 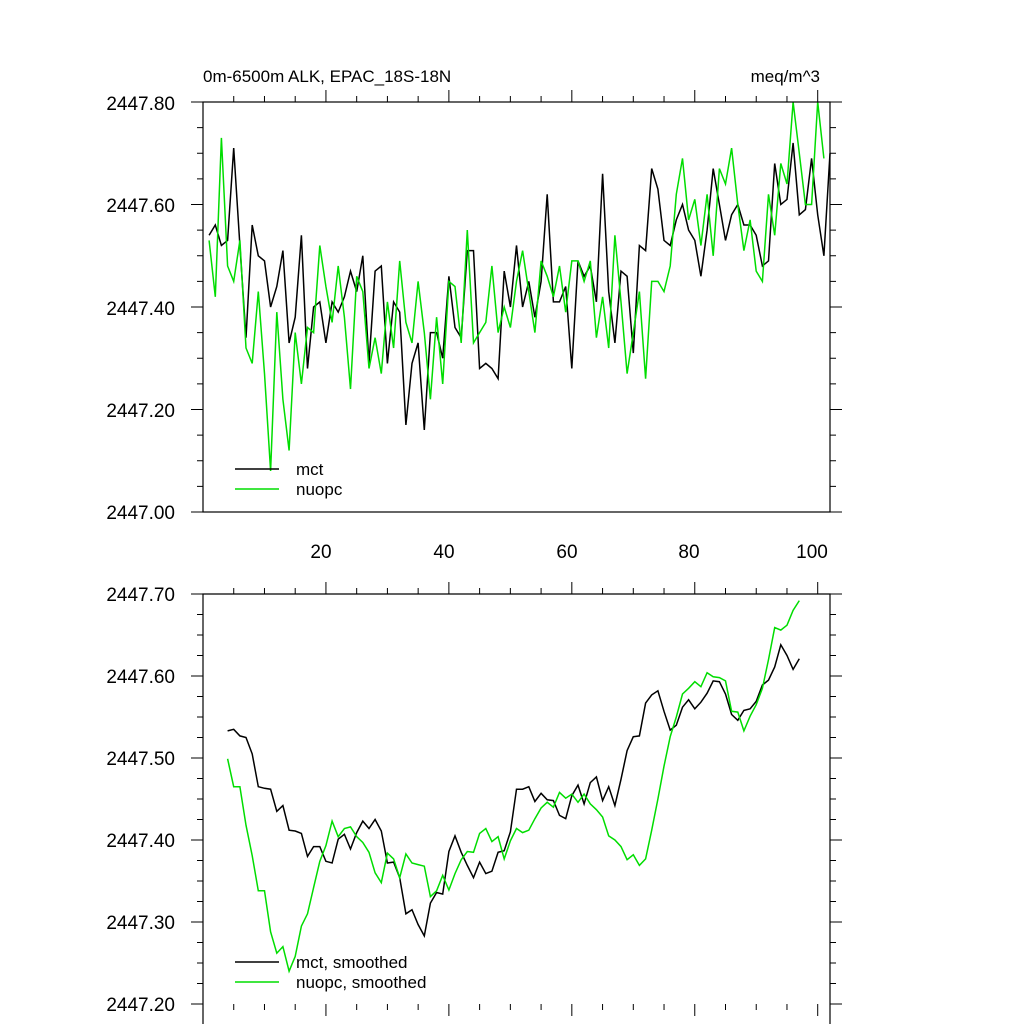 What do you see at coordinates (140, 513) in the screenshot?
I see `y-tick-label: 2447.00` at bounding box center [140, 513].